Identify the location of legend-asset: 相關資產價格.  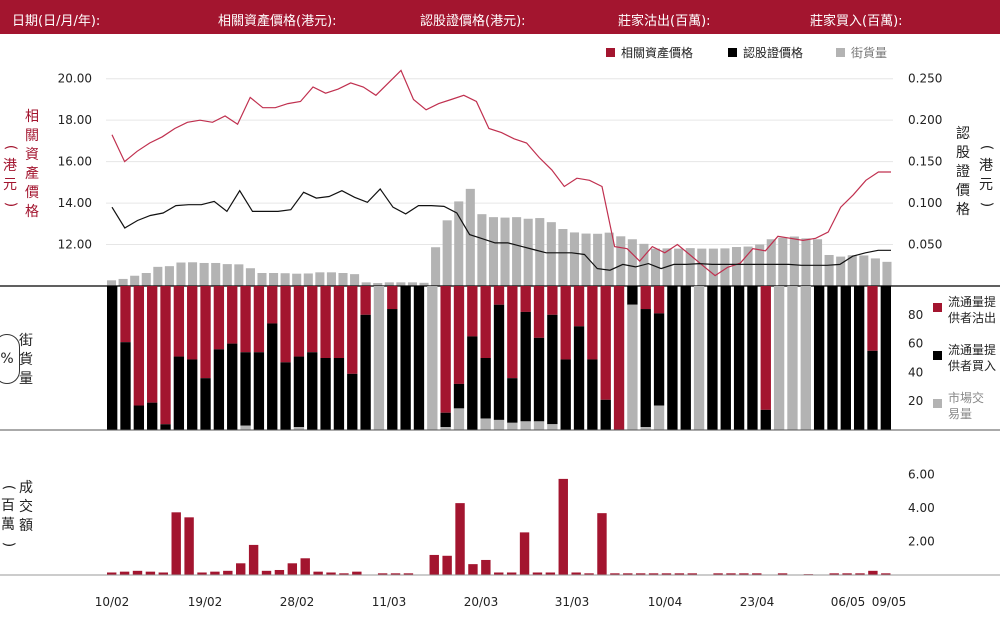
(649, 52).